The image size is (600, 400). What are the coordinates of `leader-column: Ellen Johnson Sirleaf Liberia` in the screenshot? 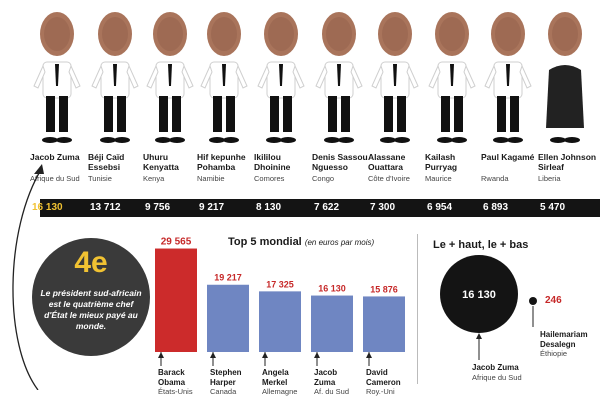 It's located at (567, 109).